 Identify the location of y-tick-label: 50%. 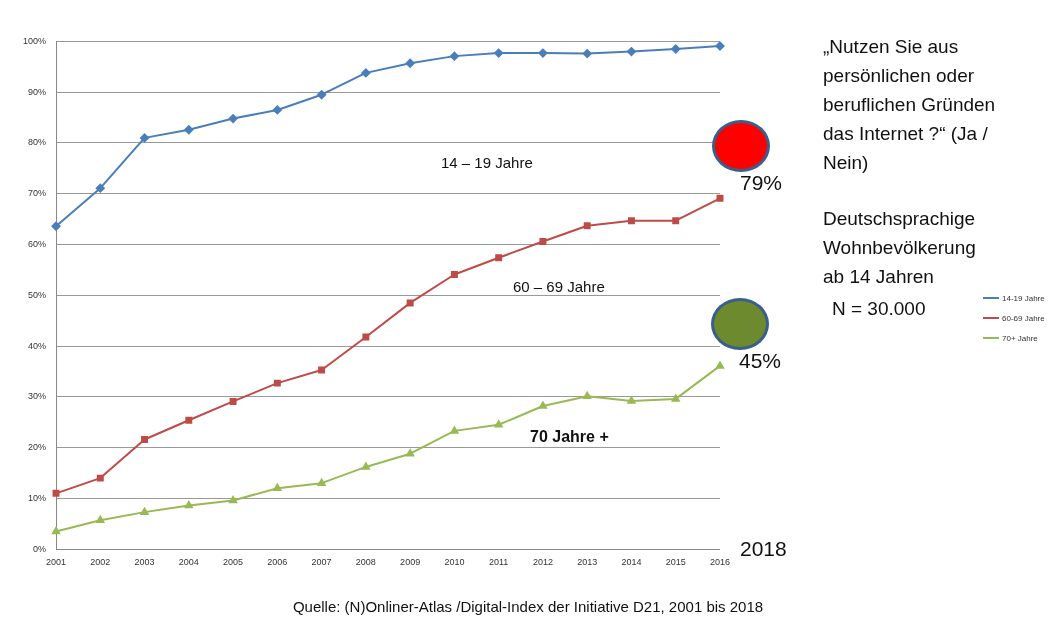
(37, 294).